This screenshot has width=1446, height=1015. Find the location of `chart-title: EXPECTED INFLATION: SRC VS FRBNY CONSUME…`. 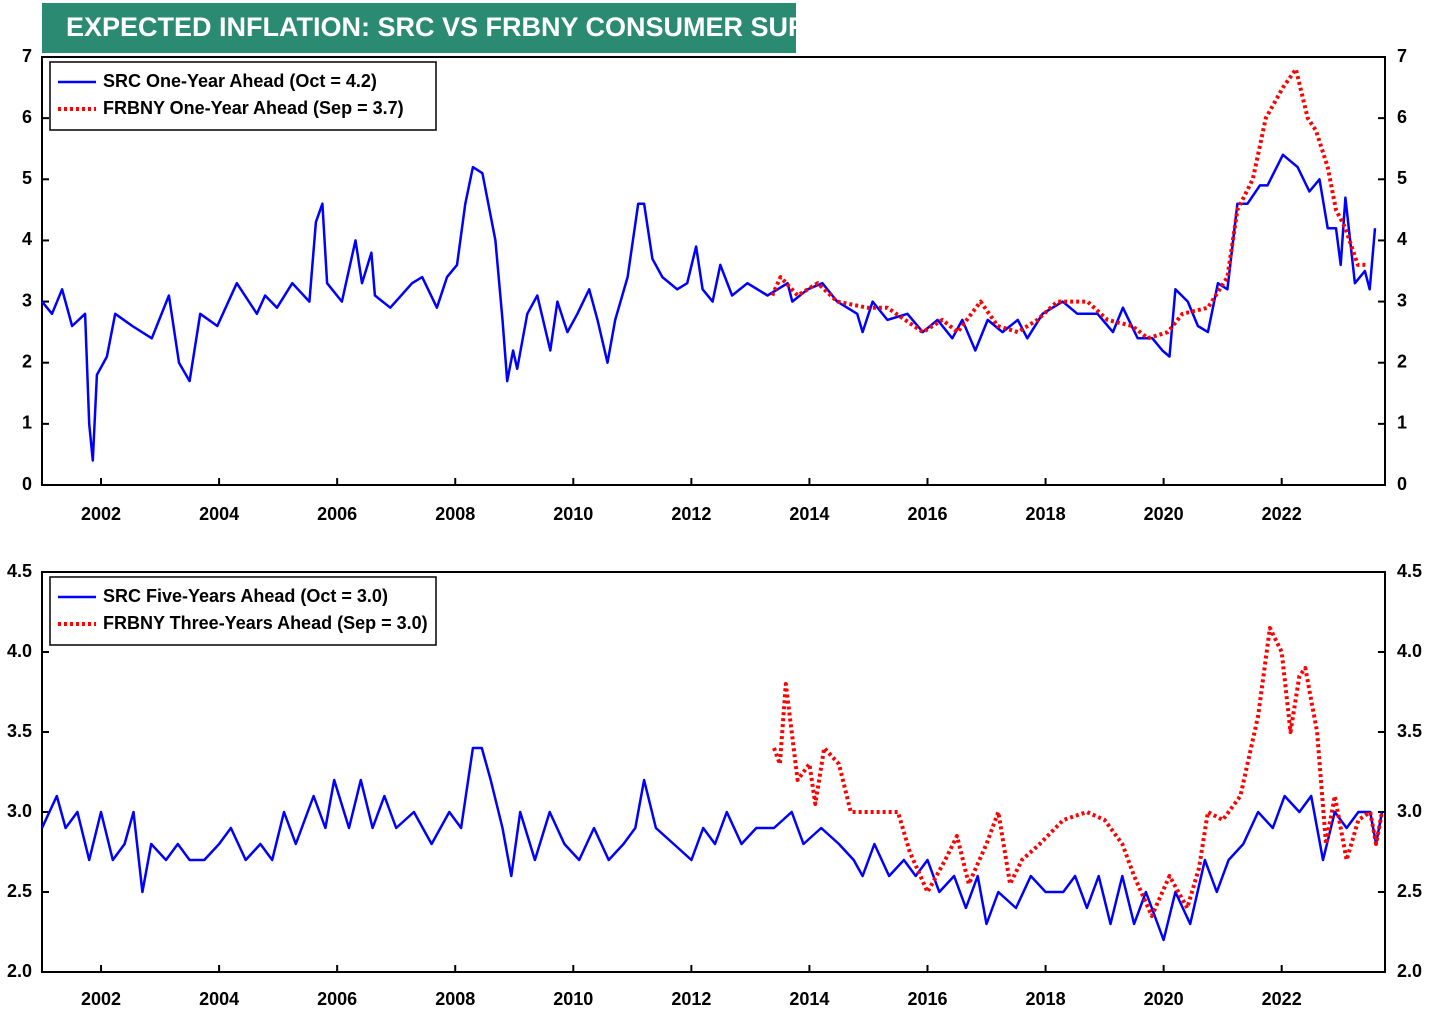

chart-title: EXPECTED INFLATION: SRC VS FRBNY CONSUME… is located at coordinates (472, 27).